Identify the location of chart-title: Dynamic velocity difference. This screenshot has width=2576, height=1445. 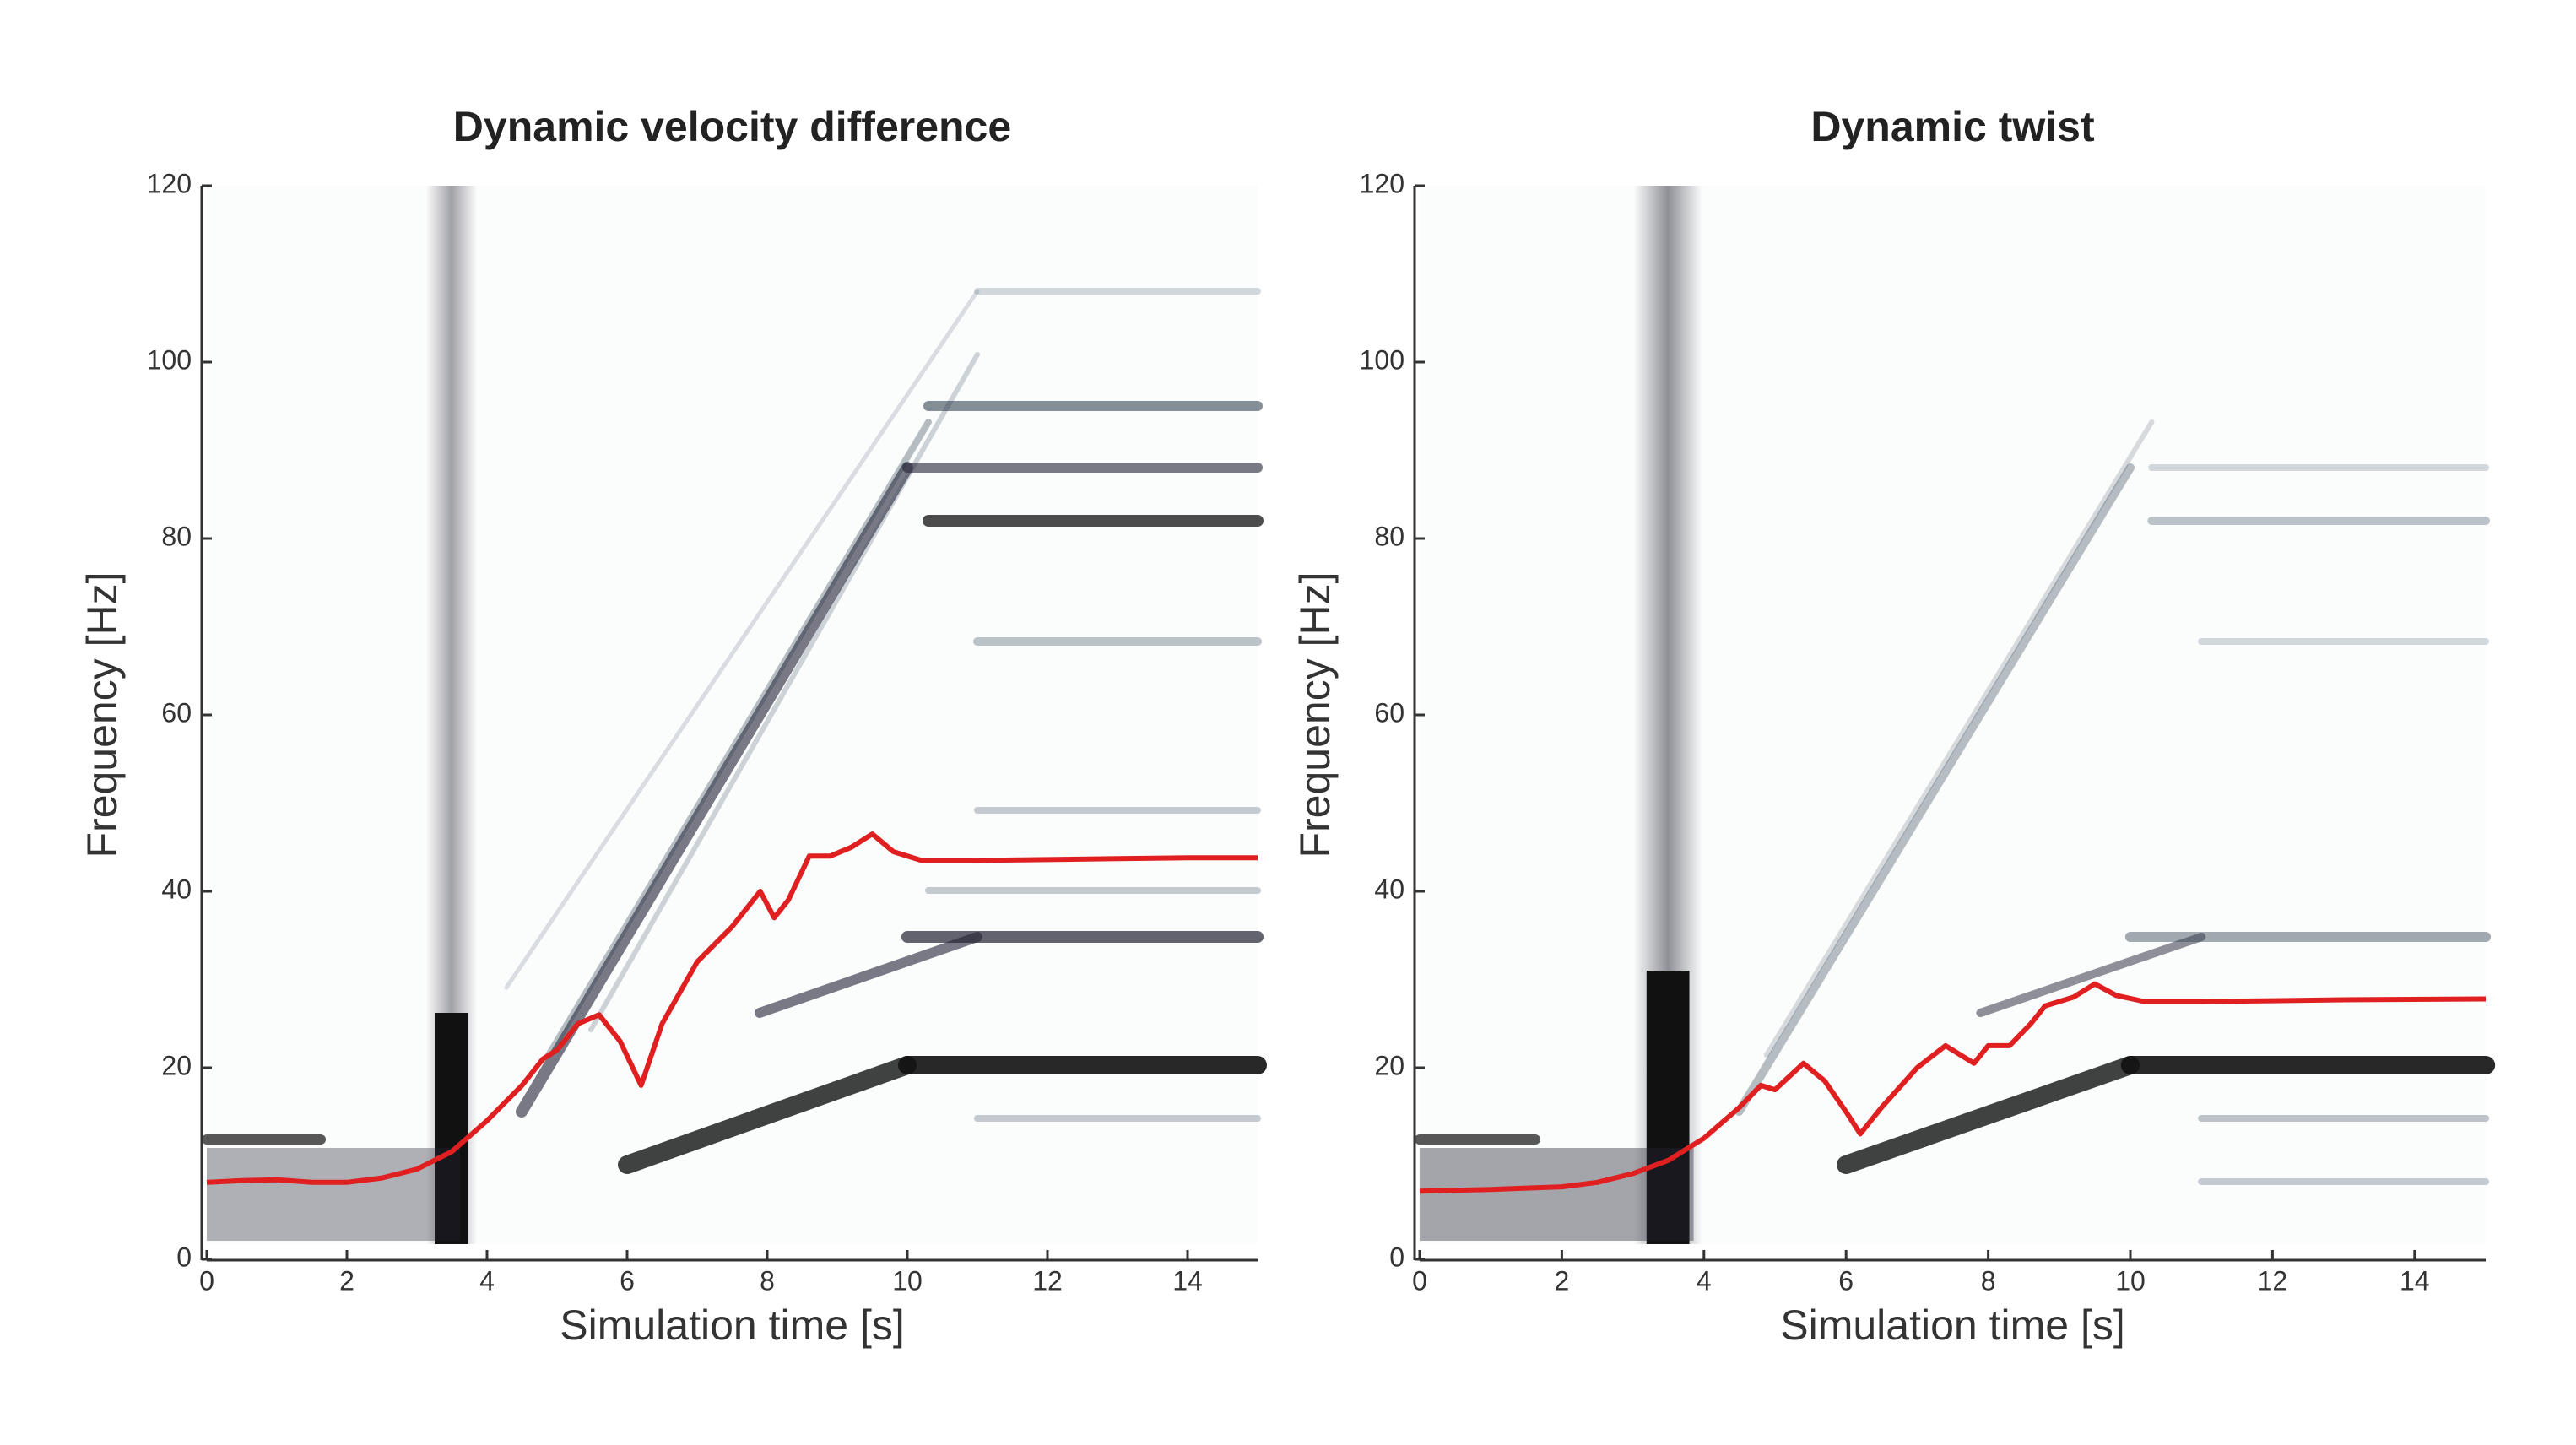
(732, 126).